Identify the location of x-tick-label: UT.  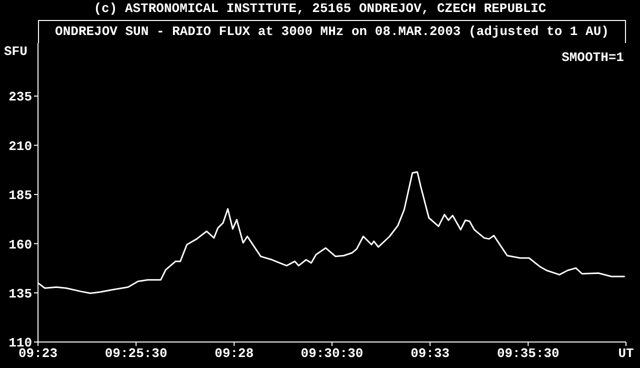
(626, 354).